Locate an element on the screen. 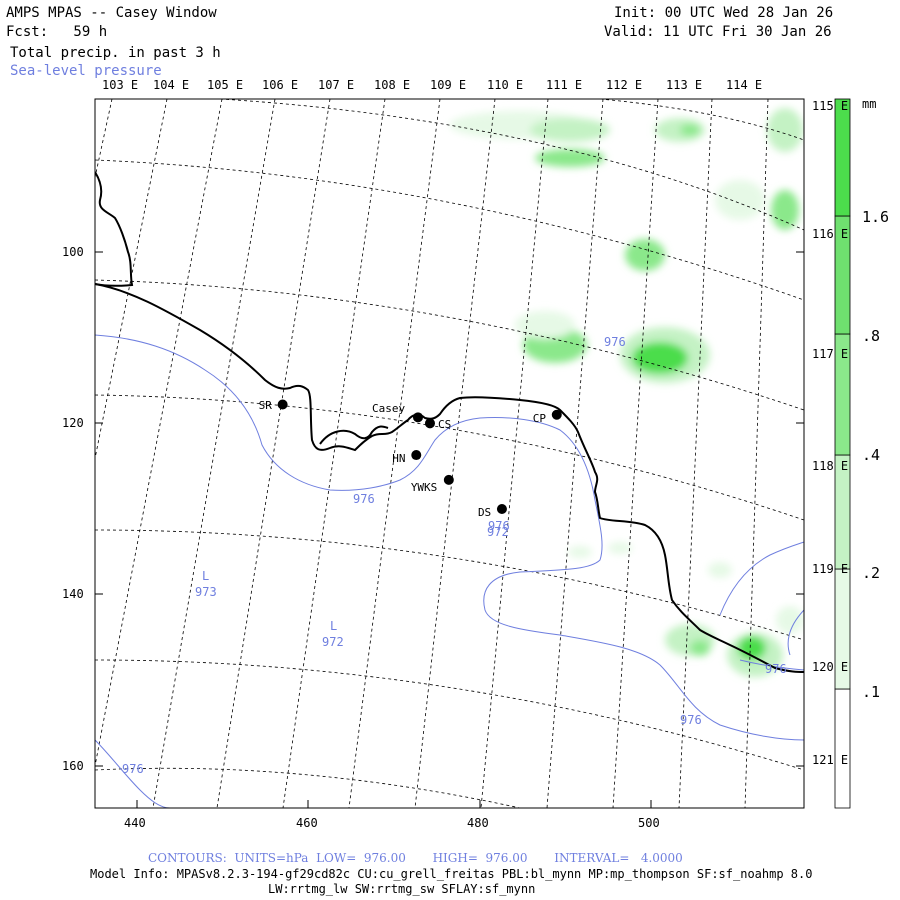 The image size is (900, 900). station-label: Casey is located at coordinates (388, 409).